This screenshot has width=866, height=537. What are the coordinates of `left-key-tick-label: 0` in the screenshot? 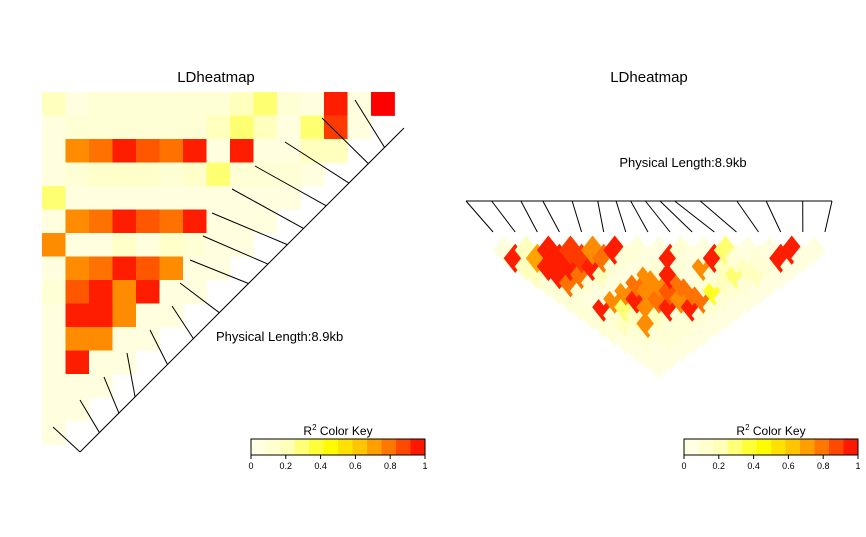 It's located at (250, 466).